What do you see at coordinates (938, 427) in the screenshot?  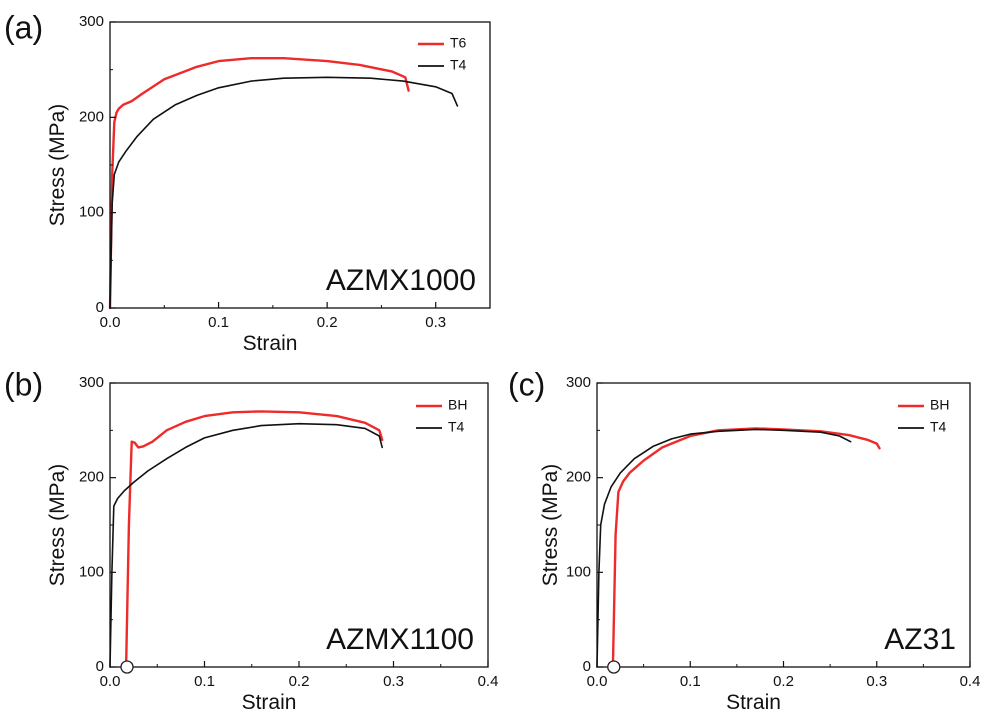 I see `panel-2-legend-t4-label: T4` at bounding box center [938, 427].